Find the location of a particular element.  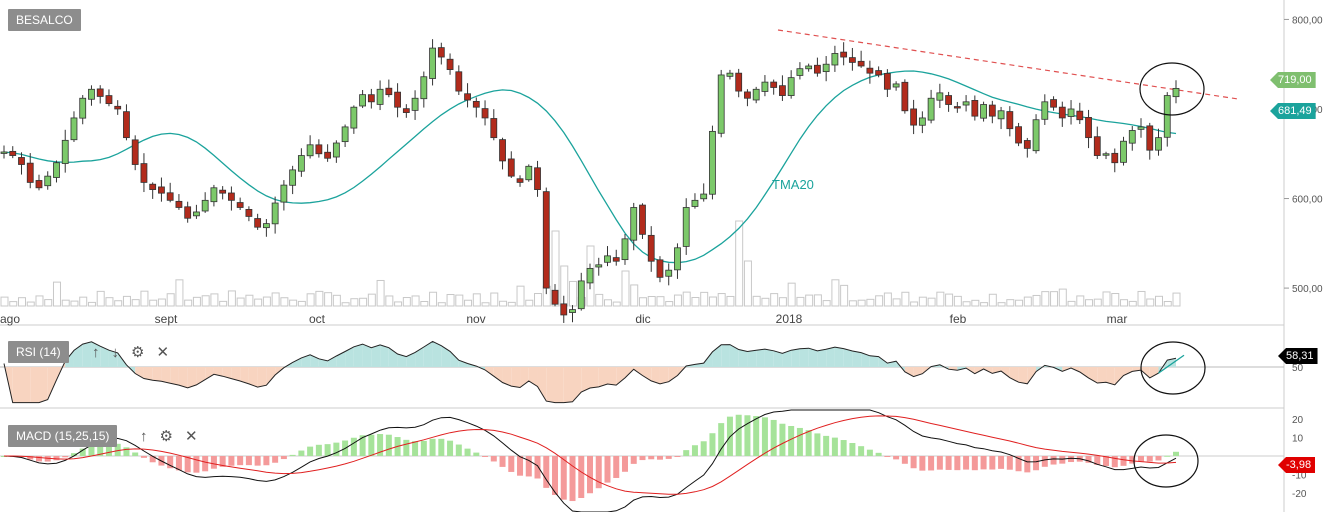

rsi-label: RSI (14) is located at coordinates (38, 352).